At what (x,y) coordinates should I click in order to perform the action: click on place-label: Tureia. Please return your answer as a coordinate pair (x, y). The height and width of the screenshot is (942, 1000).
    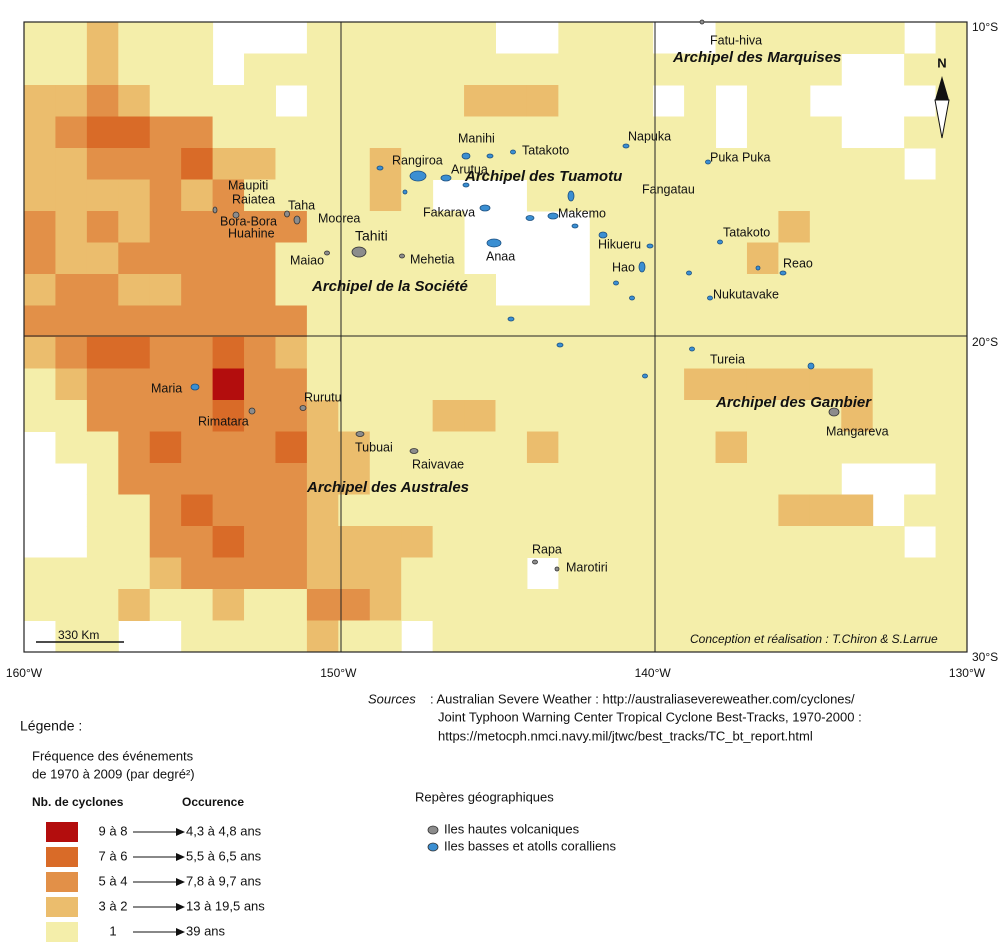
    Looking at the image, I should click on (727, 359).